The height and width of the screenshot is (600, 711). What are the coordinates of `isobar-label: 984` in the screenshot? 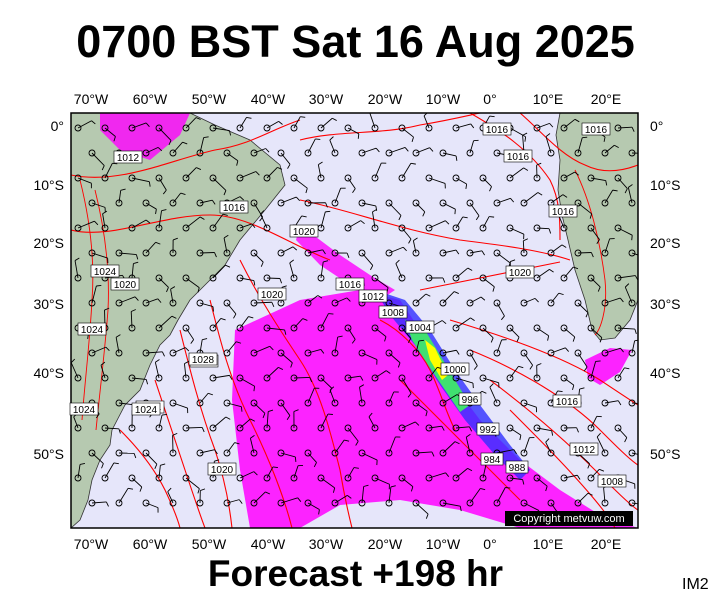 It's located at (492, 460).